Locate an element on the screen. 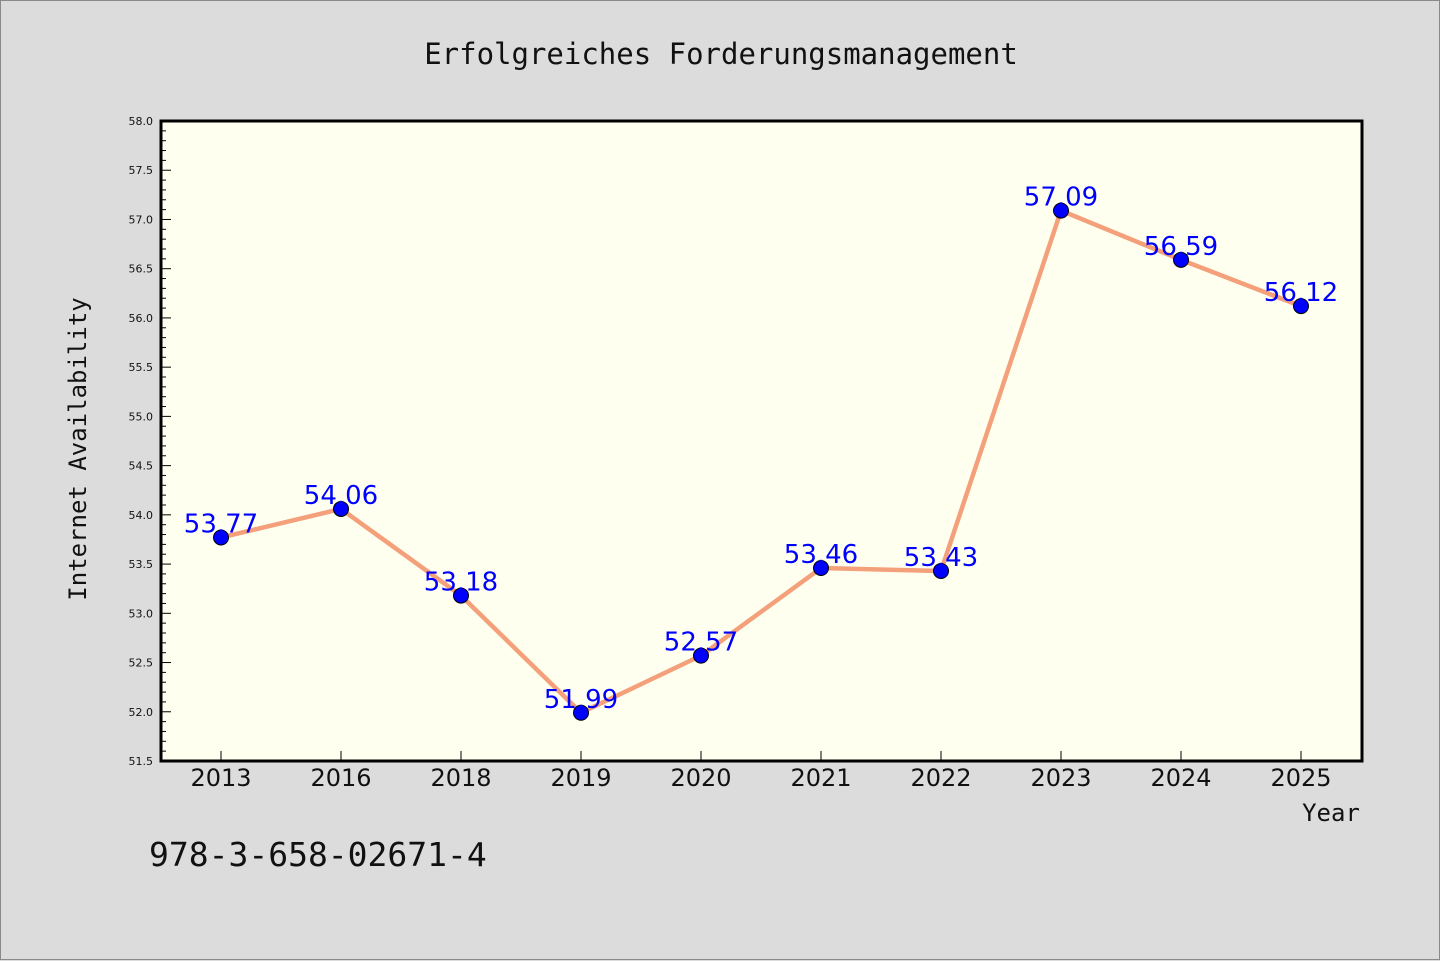 The height and width of the screenshot is (961, 1440). data-label: 54.06 is located at coordinates (341, 496).